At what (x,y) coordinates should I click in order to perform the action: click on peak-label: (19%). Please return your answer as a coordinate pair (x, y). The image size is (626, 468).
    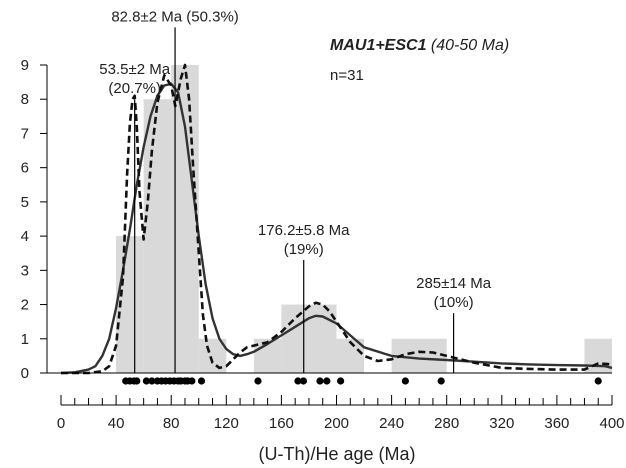
    Looking at the image, I should click on (304, 249).